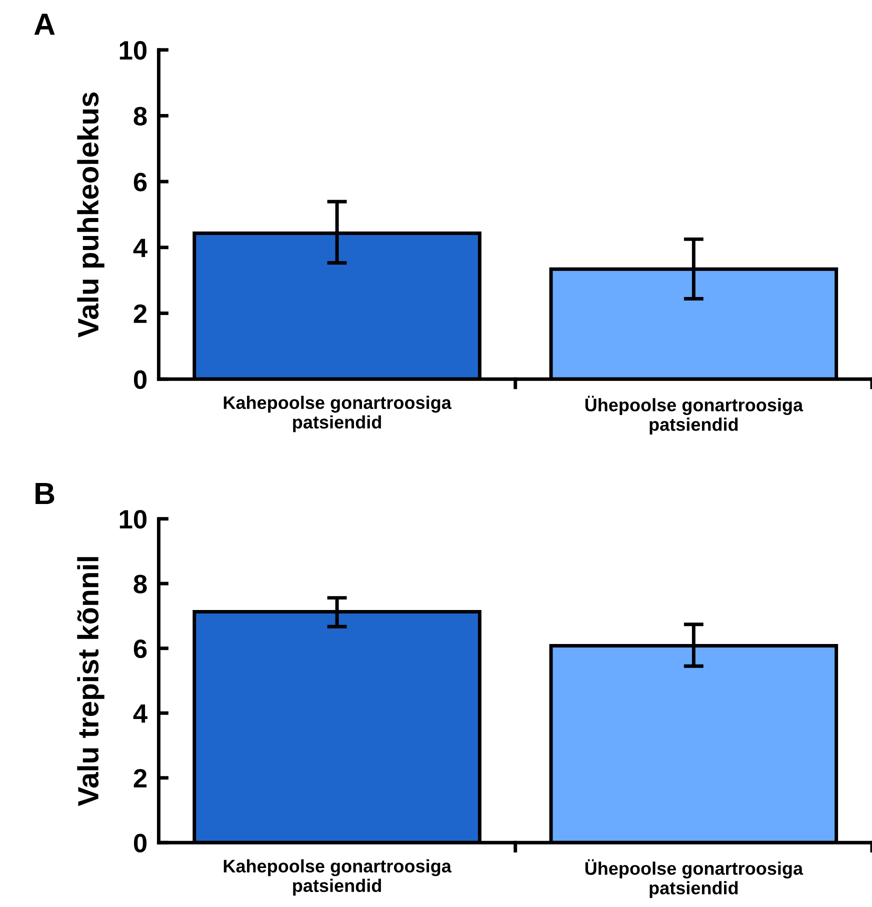 This screenshot has width=872, height=907. Describe the element at coordinates (45, 493) in the screenshot. I see `text: B` at that location.